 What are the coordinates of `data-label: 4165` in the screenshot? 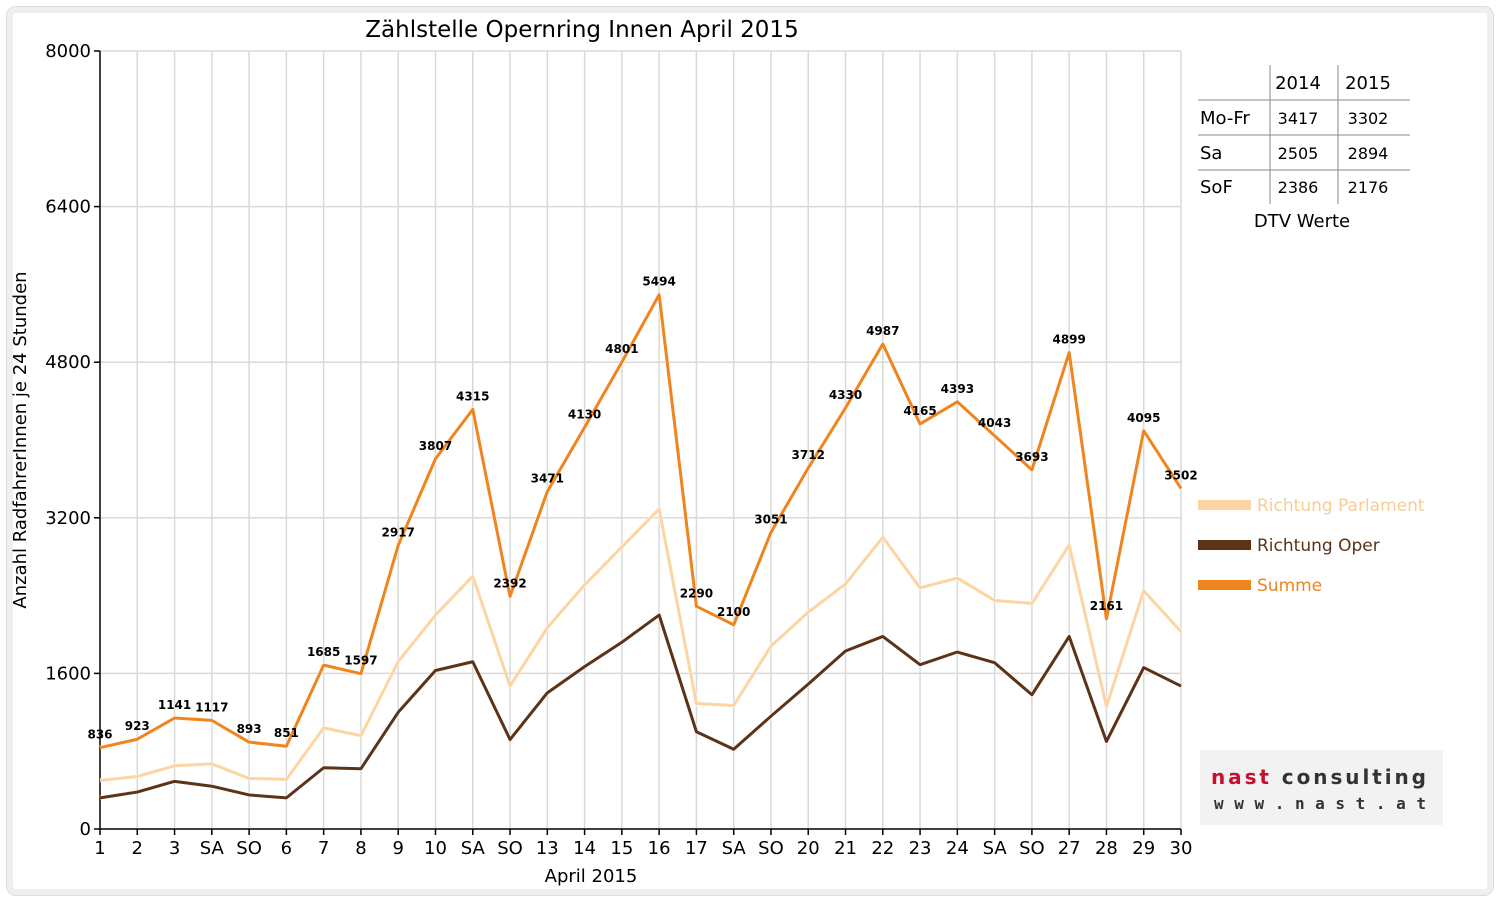 It's located at (919, 411).